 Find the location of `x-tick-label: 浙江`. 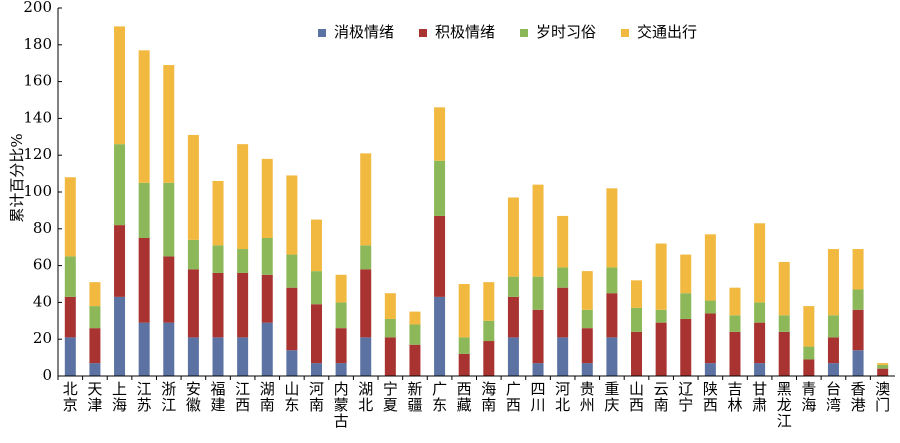

x-tick-label: 浙江 is located at coordinates (168, 397).